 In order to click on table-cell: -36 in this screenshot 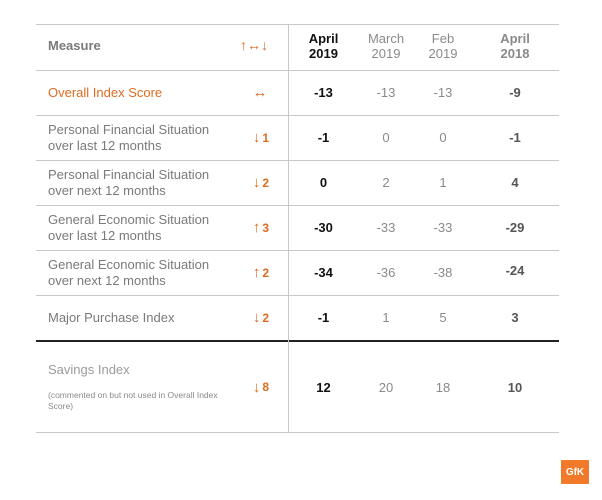, I will do `click(386, 272)`.